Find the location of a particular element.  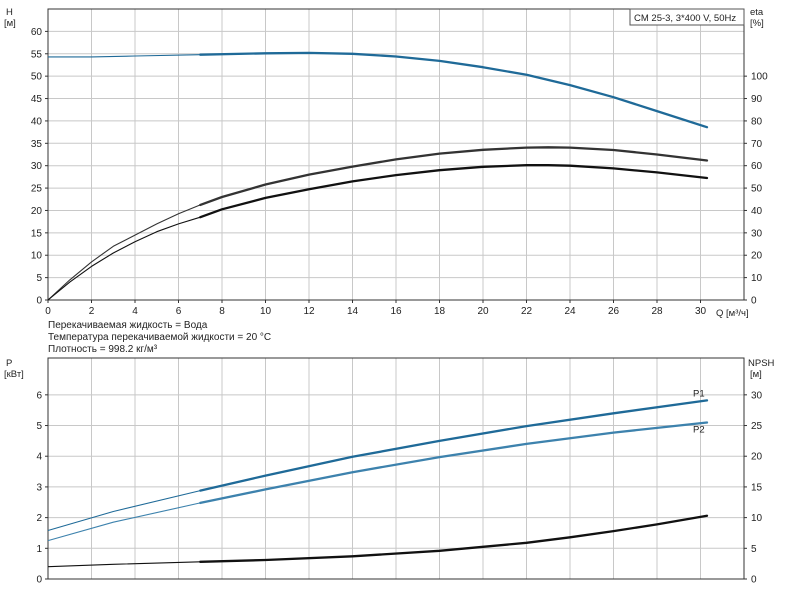

bottom-right-tick-label: 30 is located at coordinates (757, 395).